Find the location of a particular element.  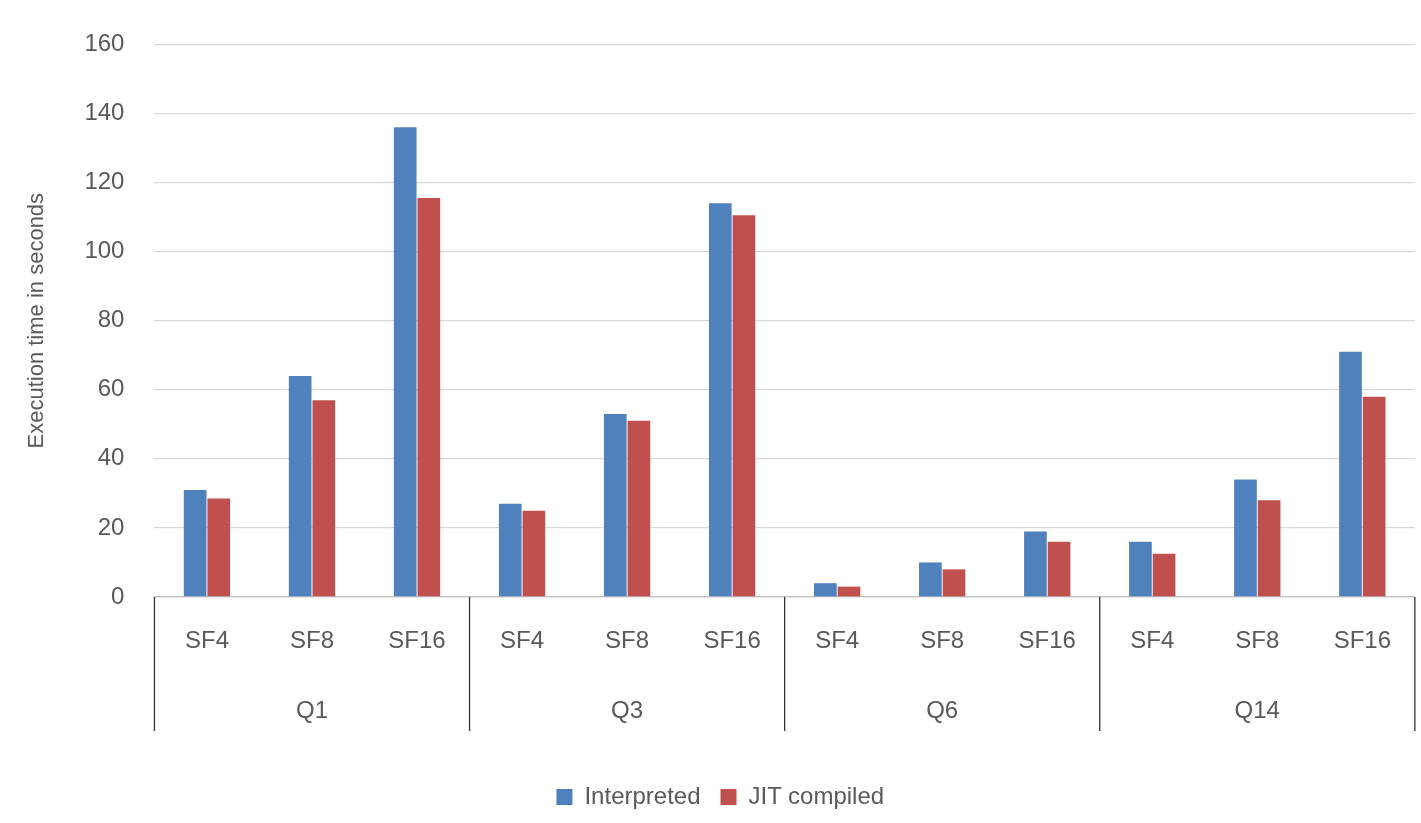

y-tick-label: 100 is located at coordinates (104, 250).